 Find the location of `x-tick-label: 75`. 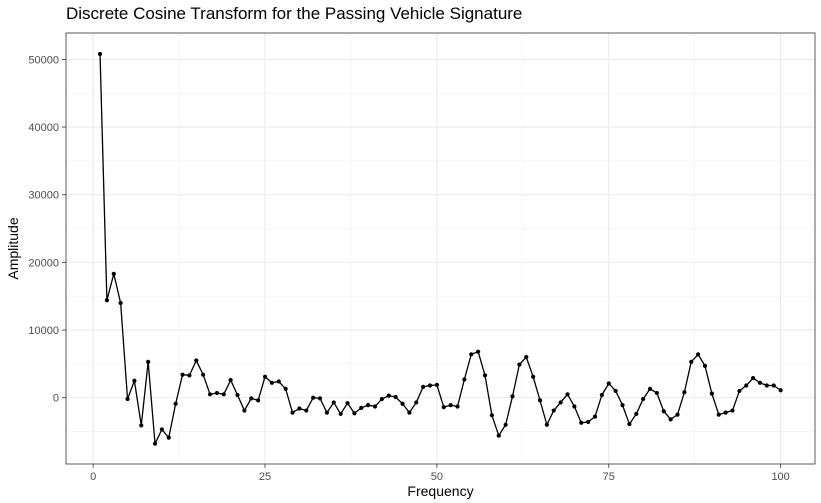

x-tick-label: 75 is located at coordinates (609, 477).